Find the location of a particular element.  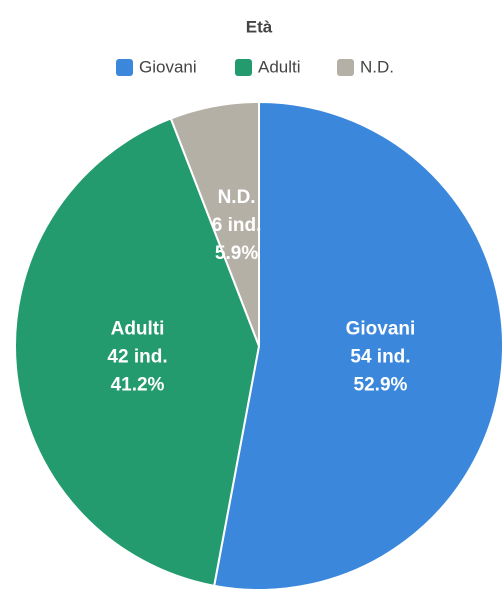

pie-slice is located at coordinates (214, 223).